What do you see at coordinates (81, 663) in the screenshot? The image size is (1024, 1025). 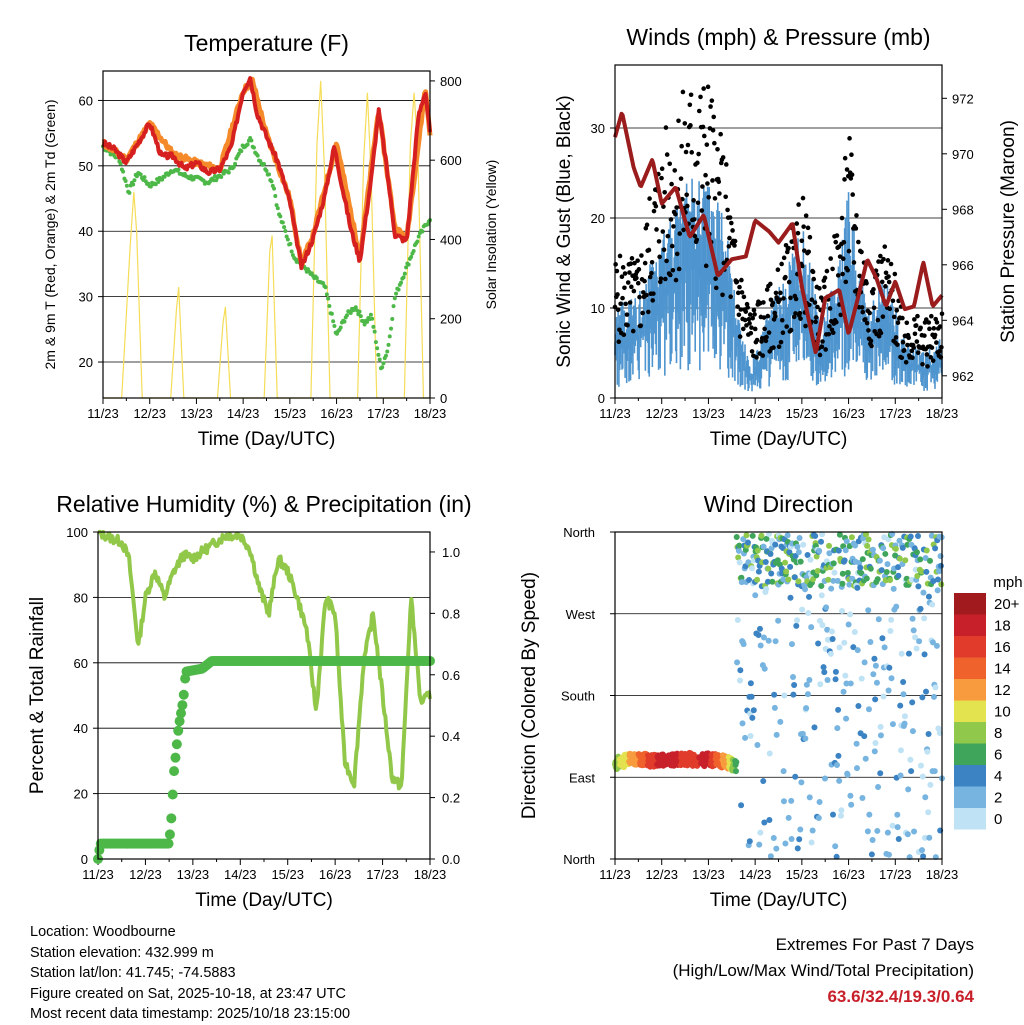 I see `y-tick-label: 60` at bounding box center [81, 663].